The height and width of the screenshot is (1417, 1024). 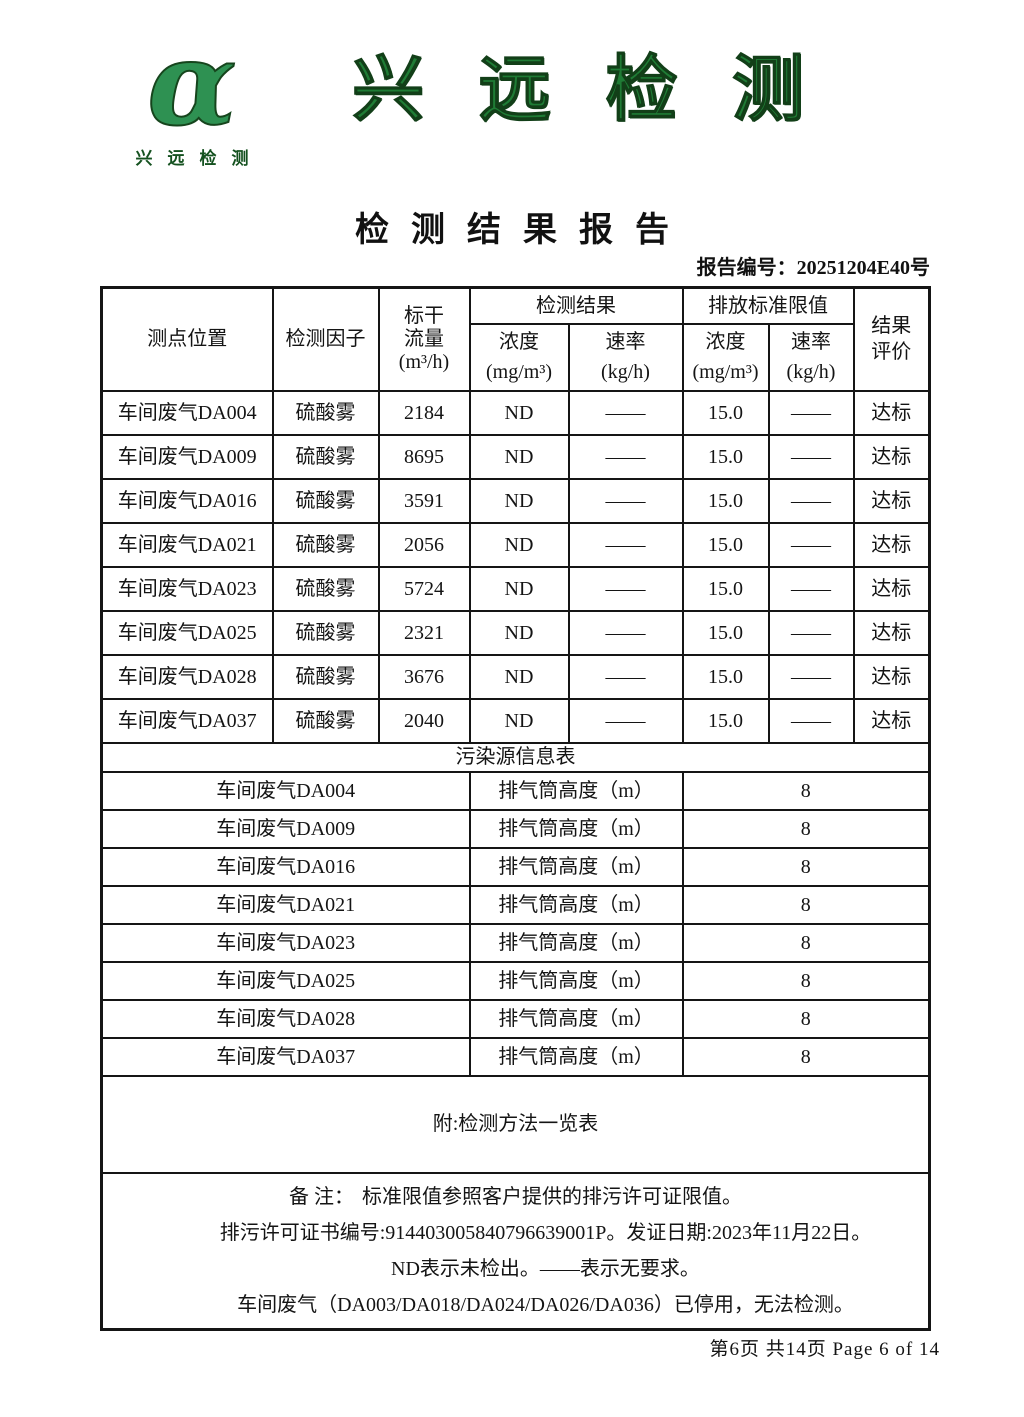 I want to click on limit-conc-unit: (mg/m³), so click(x=725, y=372).